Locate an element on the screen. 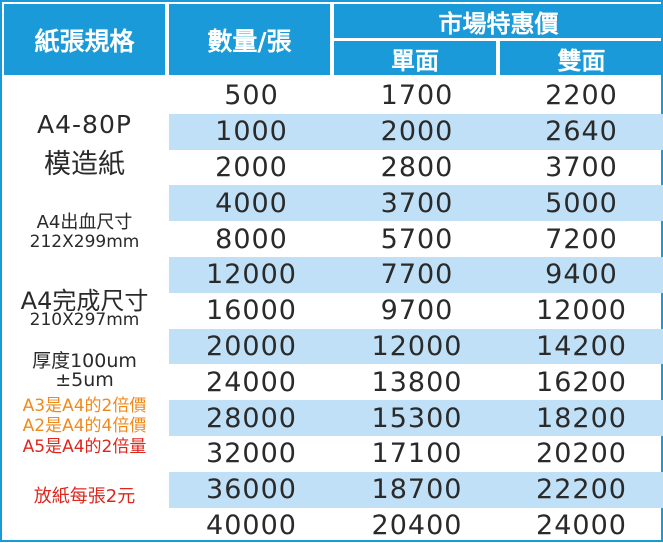 The width and height of the screenshot is (663, 543). table-row: 4000 3700 5000 is located at coordinates (416, 203).